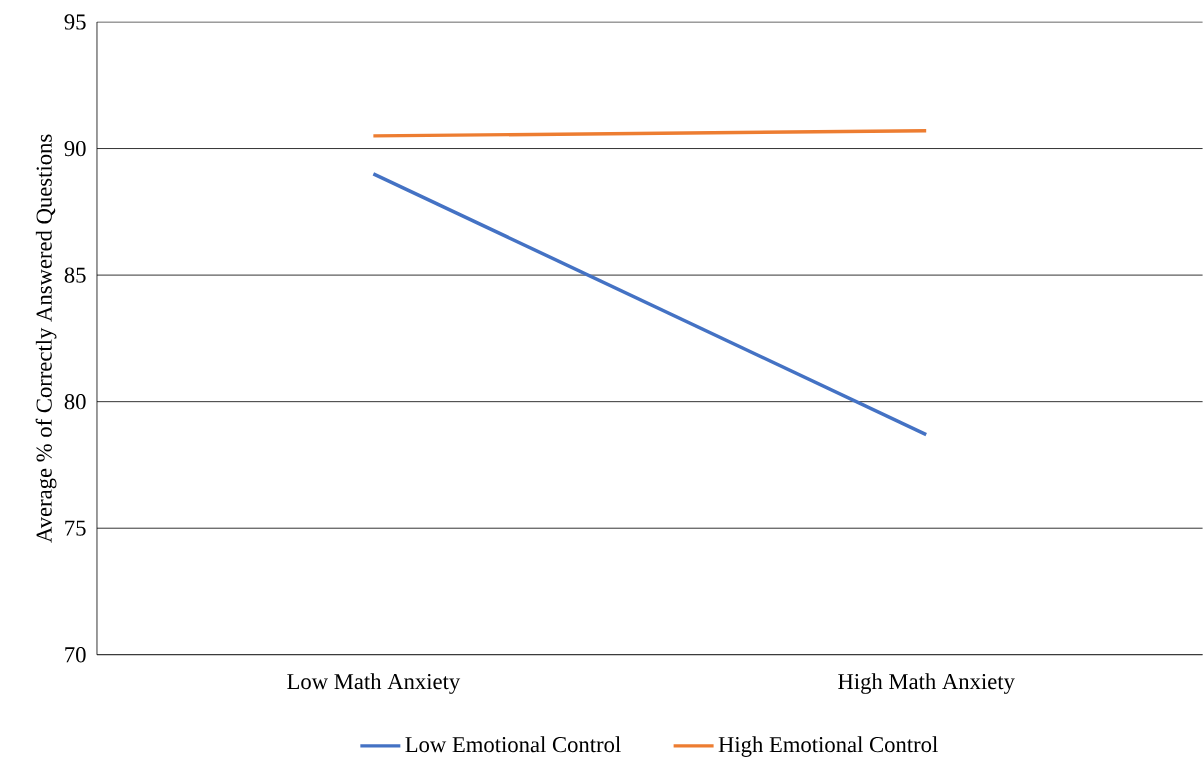  Describe the element at coordinates (75, 22) in the screenshot. I see `y-tick-label: 95` at that location.